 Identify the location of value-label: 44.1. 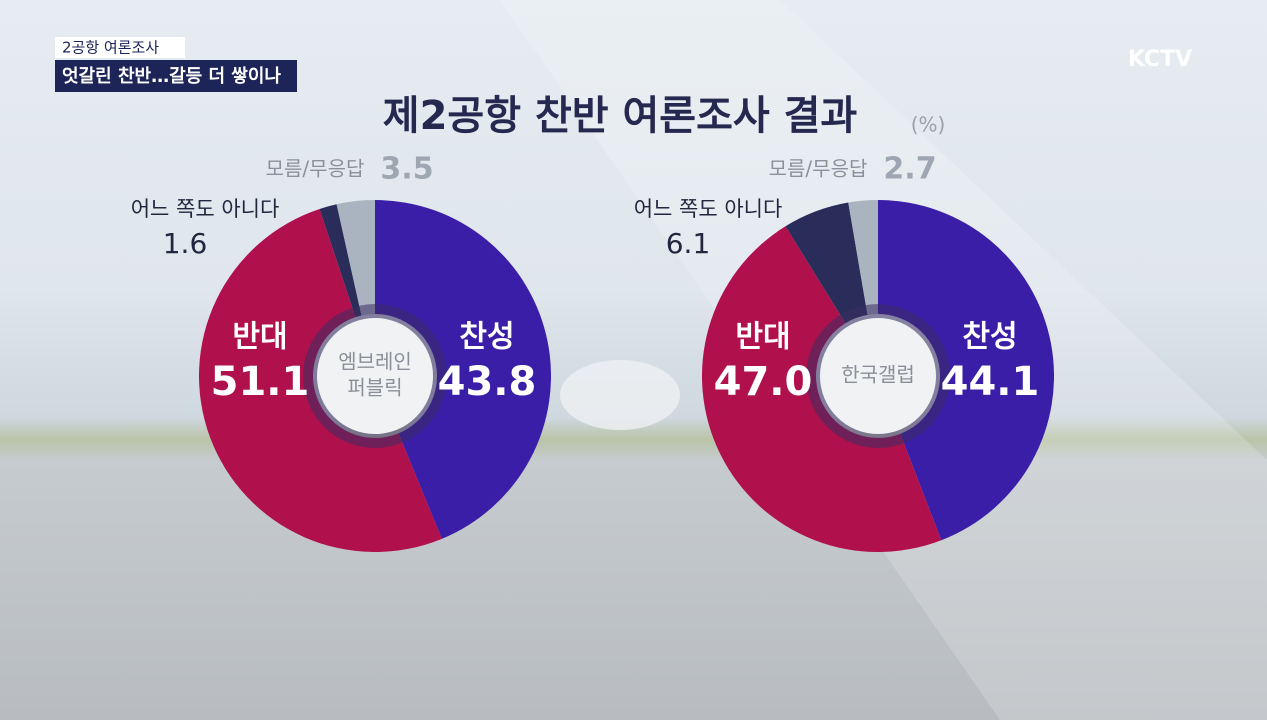
(990, 382).